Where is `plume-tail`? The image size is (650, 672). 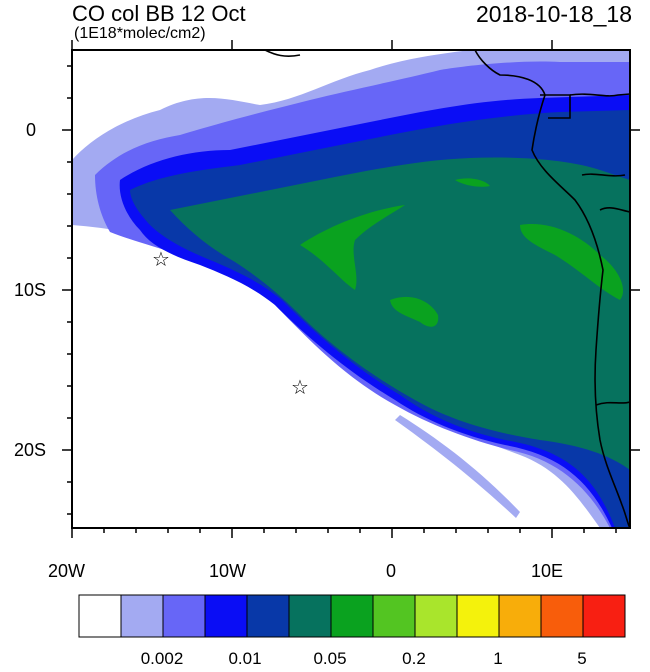
plume-tail is located at coordinates (457, 466).